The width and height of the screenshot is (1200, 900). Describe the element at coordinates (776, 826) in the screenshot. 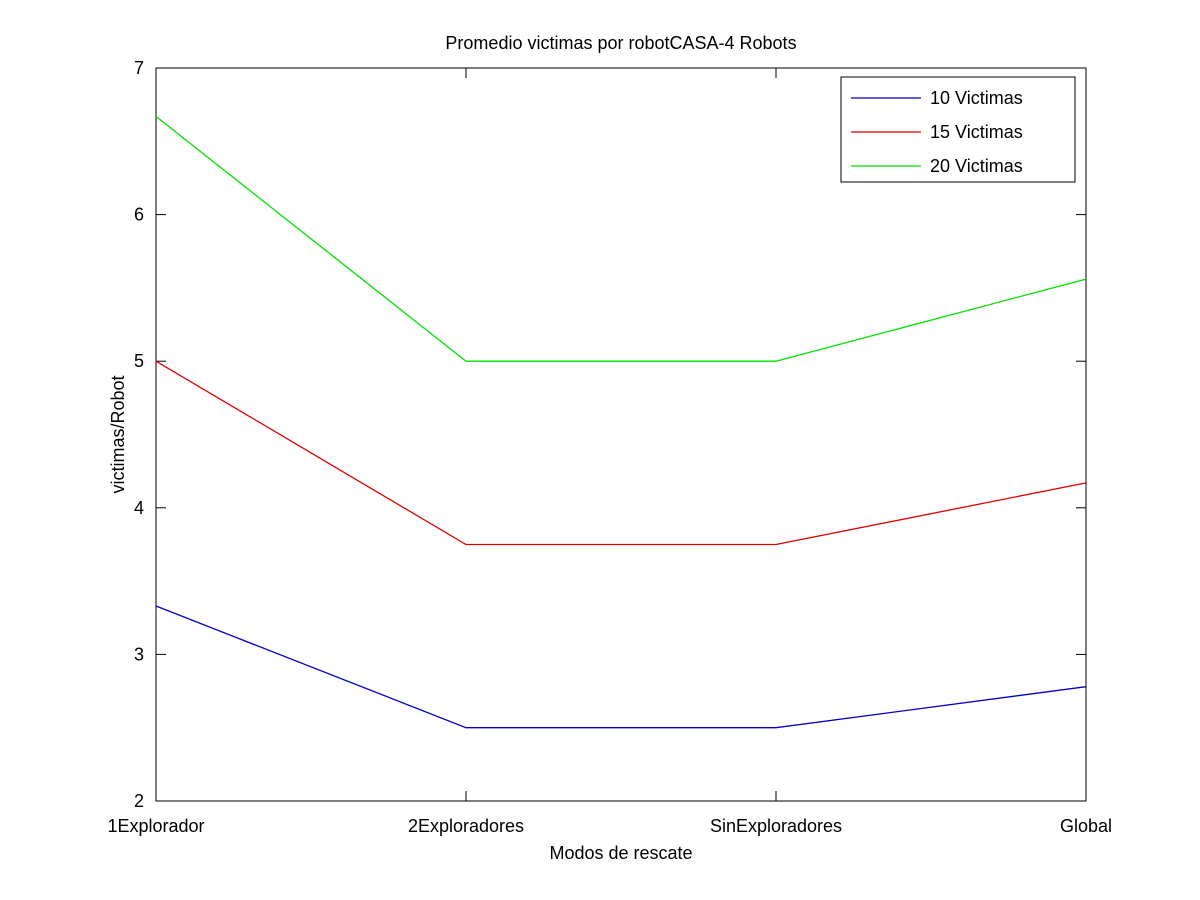

I see `x-tick-label: SinExploradores` at that location.